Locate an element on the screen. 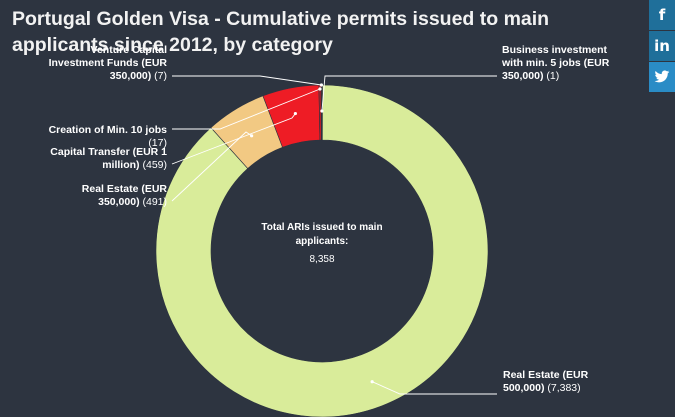 The height and width of the screenshot is (417, 675). slice-label-4: Creation of Min. 10 jobs (17) is located at coordinates (108, 136).